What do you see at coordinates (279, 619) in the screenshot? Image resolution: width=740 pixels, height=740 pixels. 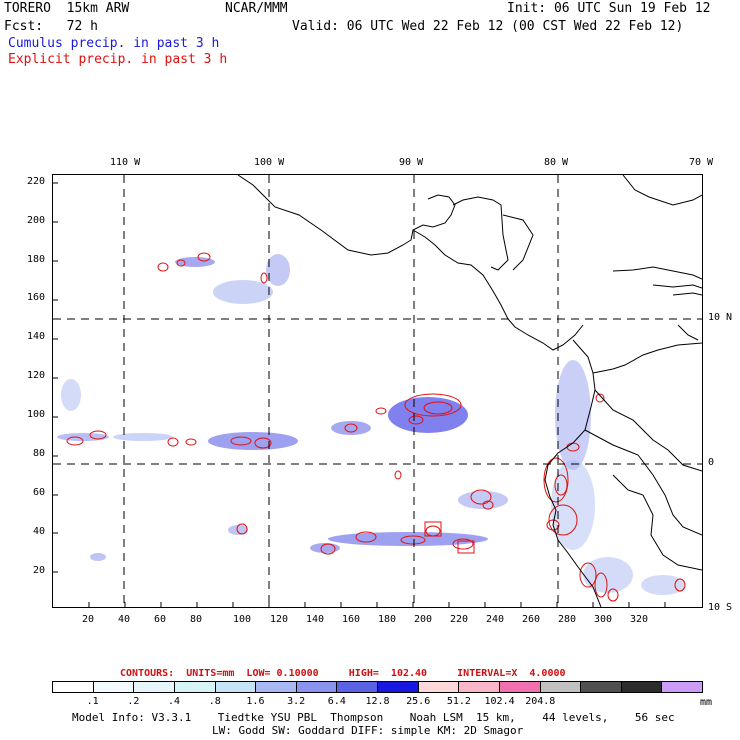 I see `x-tick-120: 120` at bounding box center [279, 619].